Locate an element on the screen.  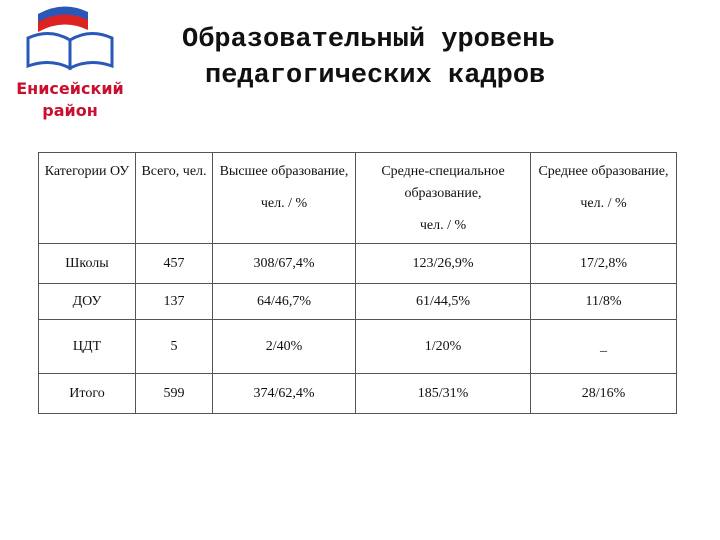
header-main: Всего, чел. is located at coordinates (174, 171).